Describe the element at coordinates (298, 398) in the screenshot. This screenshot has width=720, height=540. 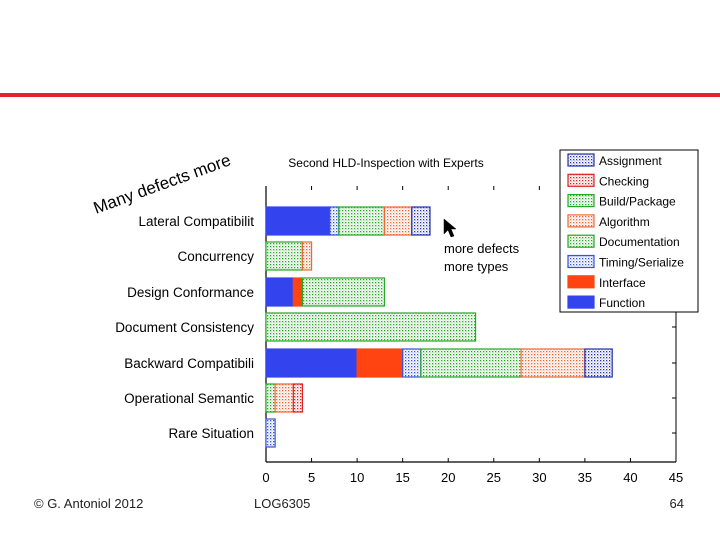
I see `bar-segment-checking` at that location.